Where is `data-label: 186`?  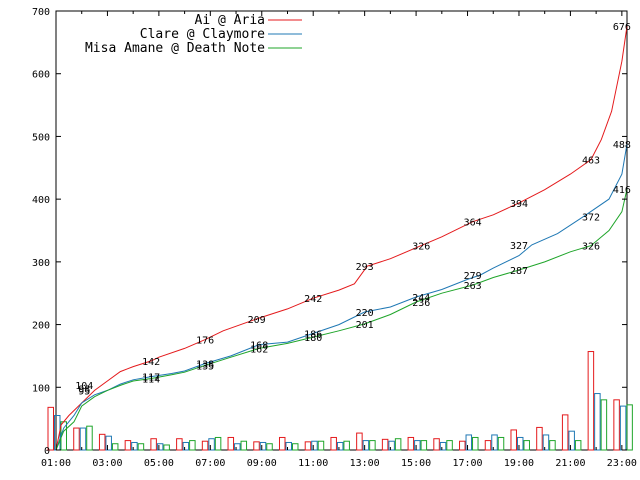
data-label: 186 is located at coordinates (313, 334).